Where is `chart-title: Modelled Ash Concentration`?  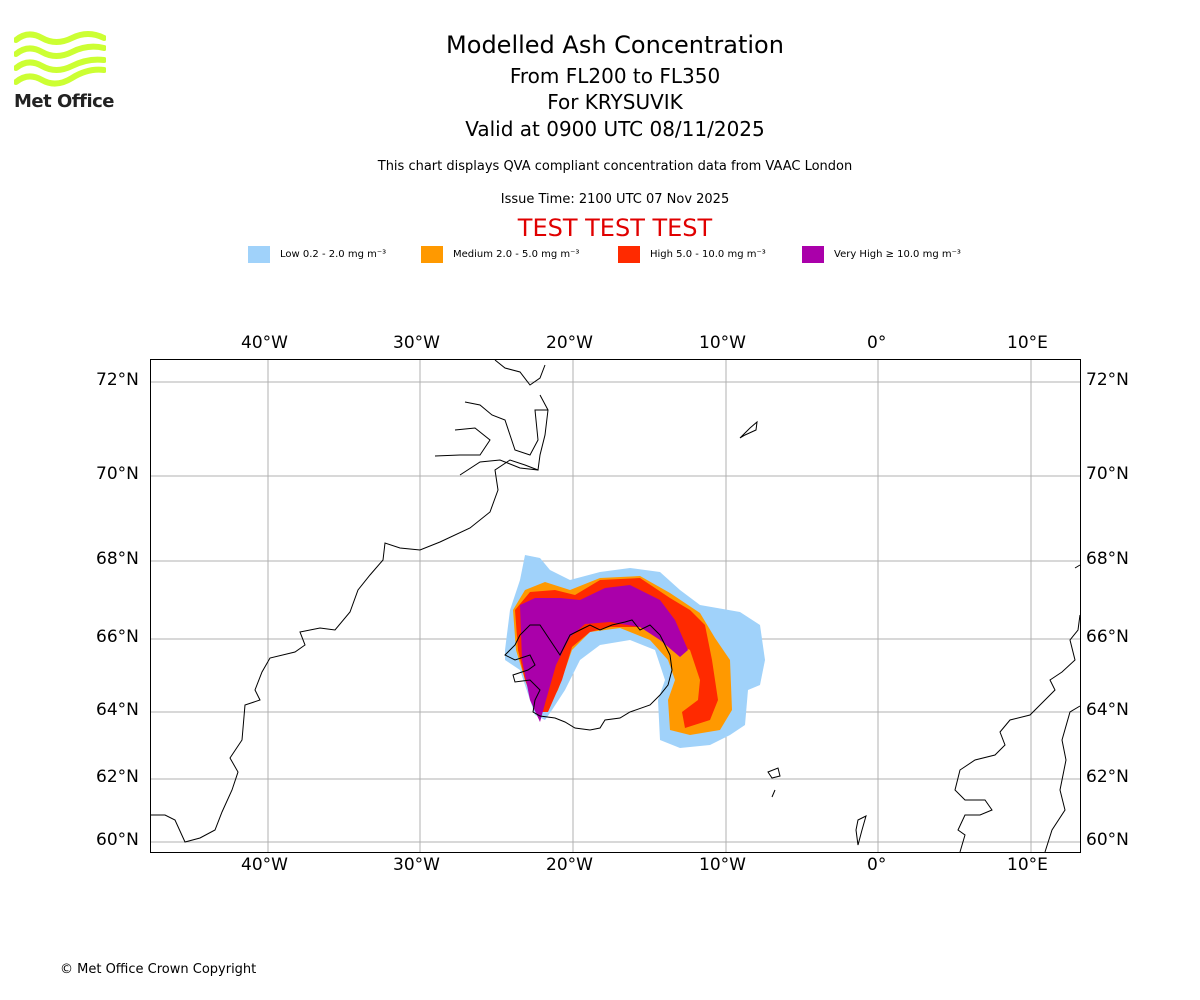 chart-title: Modelled Ash Concentration is located at coordinates (615, 45).